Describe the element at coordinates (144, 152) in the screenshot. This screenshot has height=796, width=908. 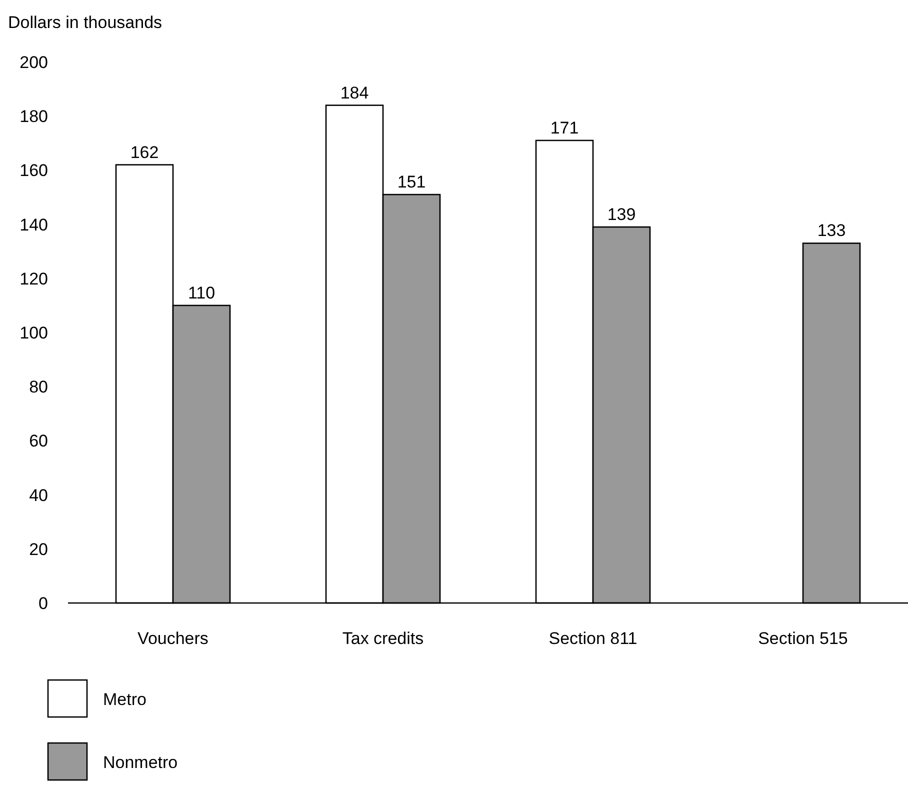
I see `data-label: 162` at that location.